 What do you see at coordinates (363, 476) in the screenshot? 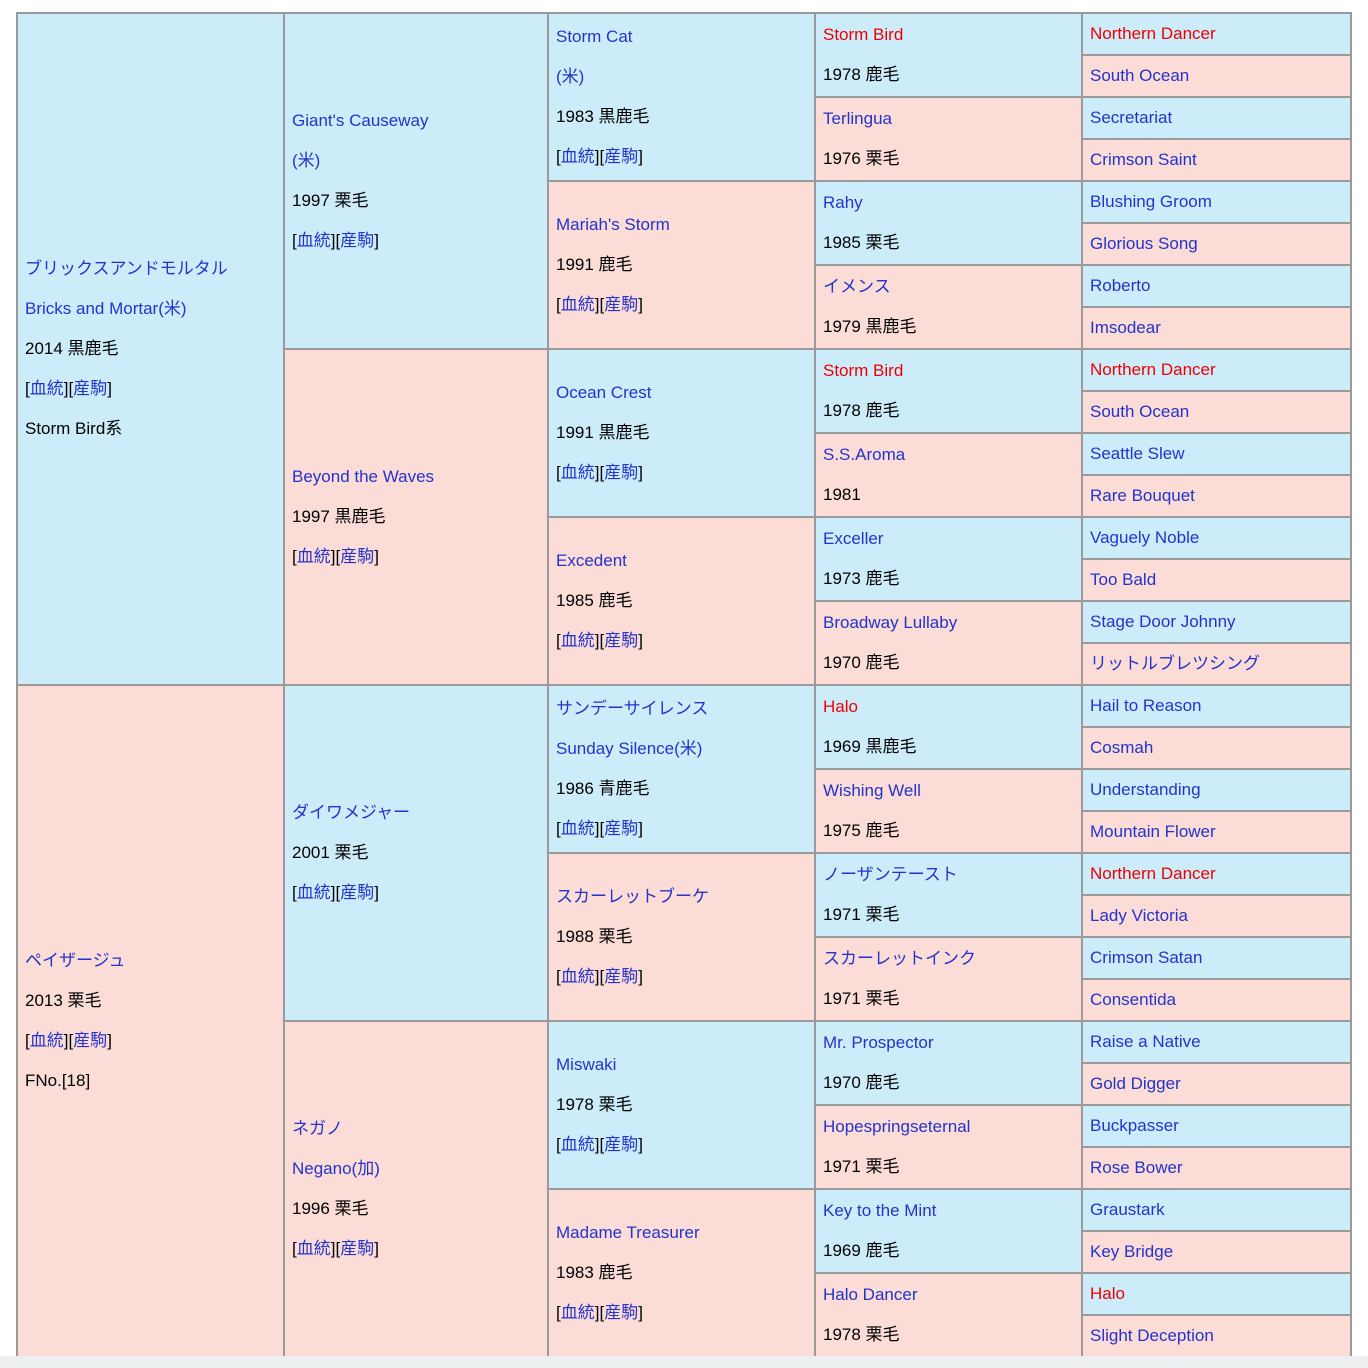
I see `horse-name-link: Beyond the Waves` at bounding box center [363, 476].